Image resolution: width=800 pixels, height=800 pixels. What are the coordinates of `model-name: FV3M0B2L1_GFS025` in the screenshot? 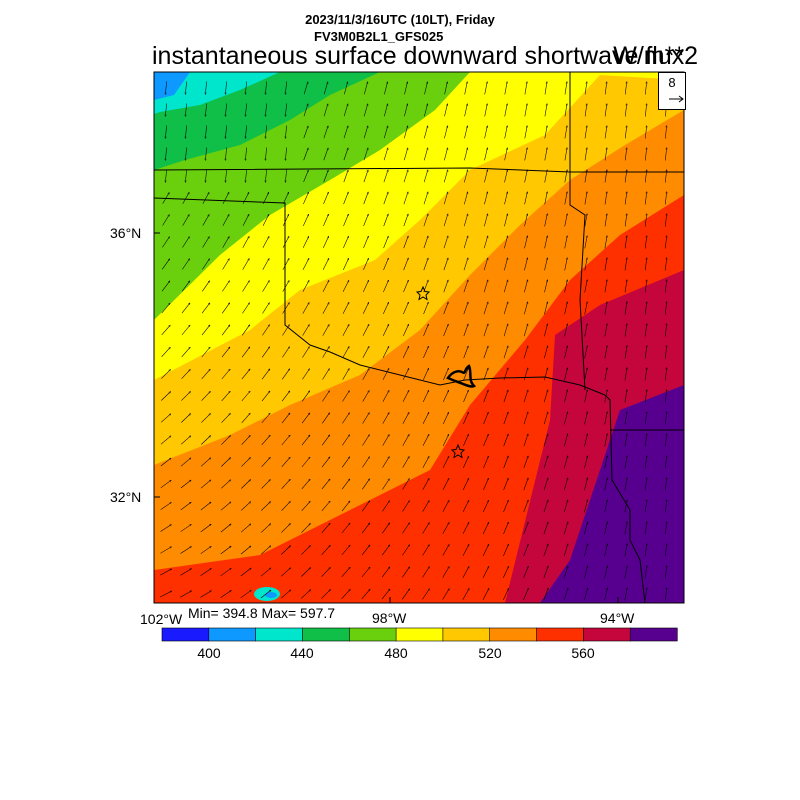 It's located at (379, 36).